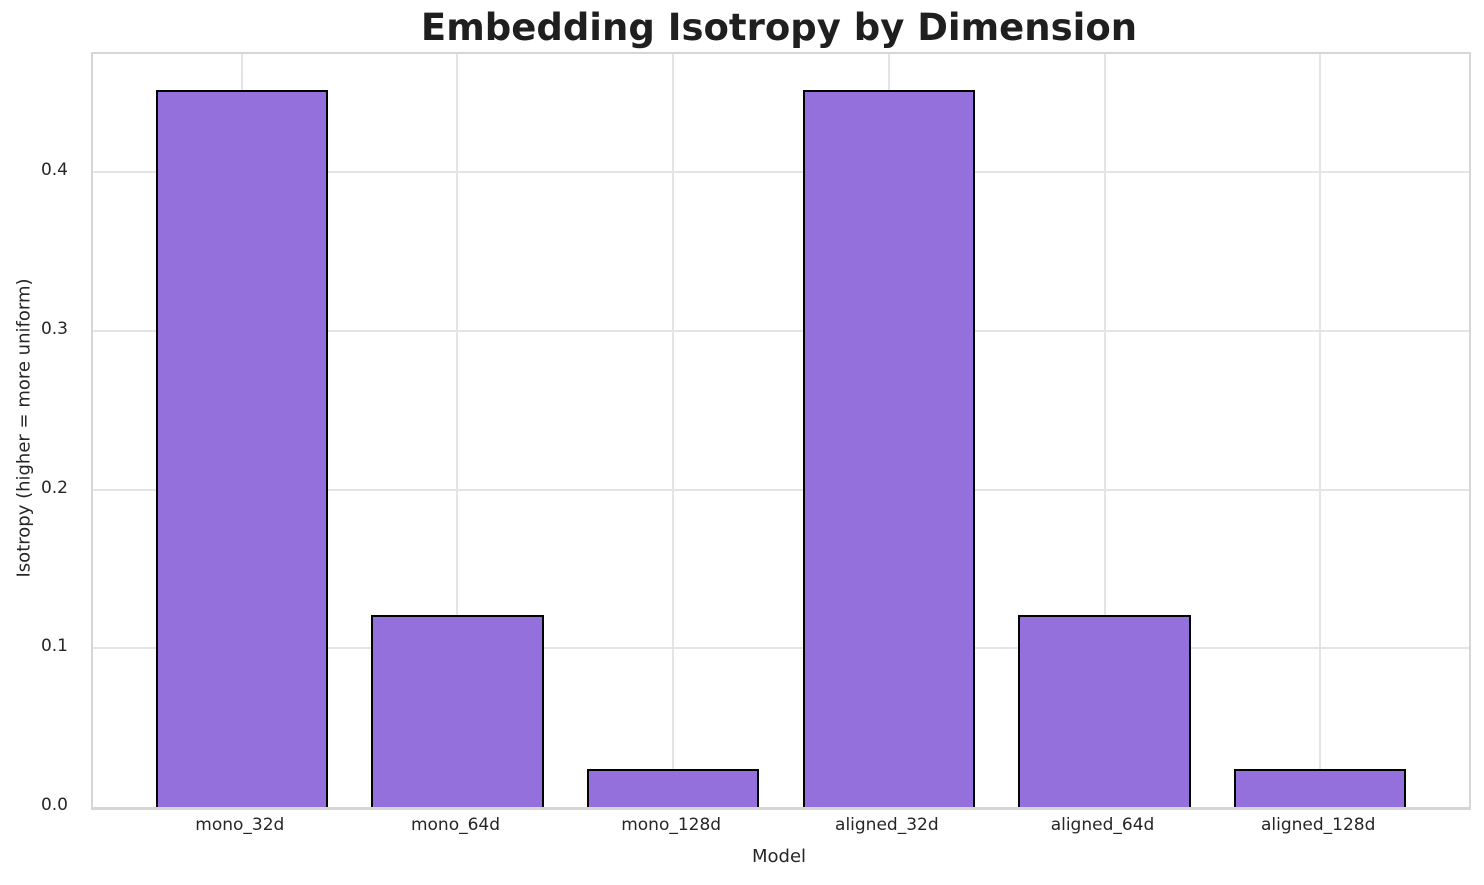 The height and width of the screenshot is (885, 1484). Describe the element at coordinates (1318, 825) in the screenshot. I see `x-tick-aligned_128d: aligned_128d` at that location.